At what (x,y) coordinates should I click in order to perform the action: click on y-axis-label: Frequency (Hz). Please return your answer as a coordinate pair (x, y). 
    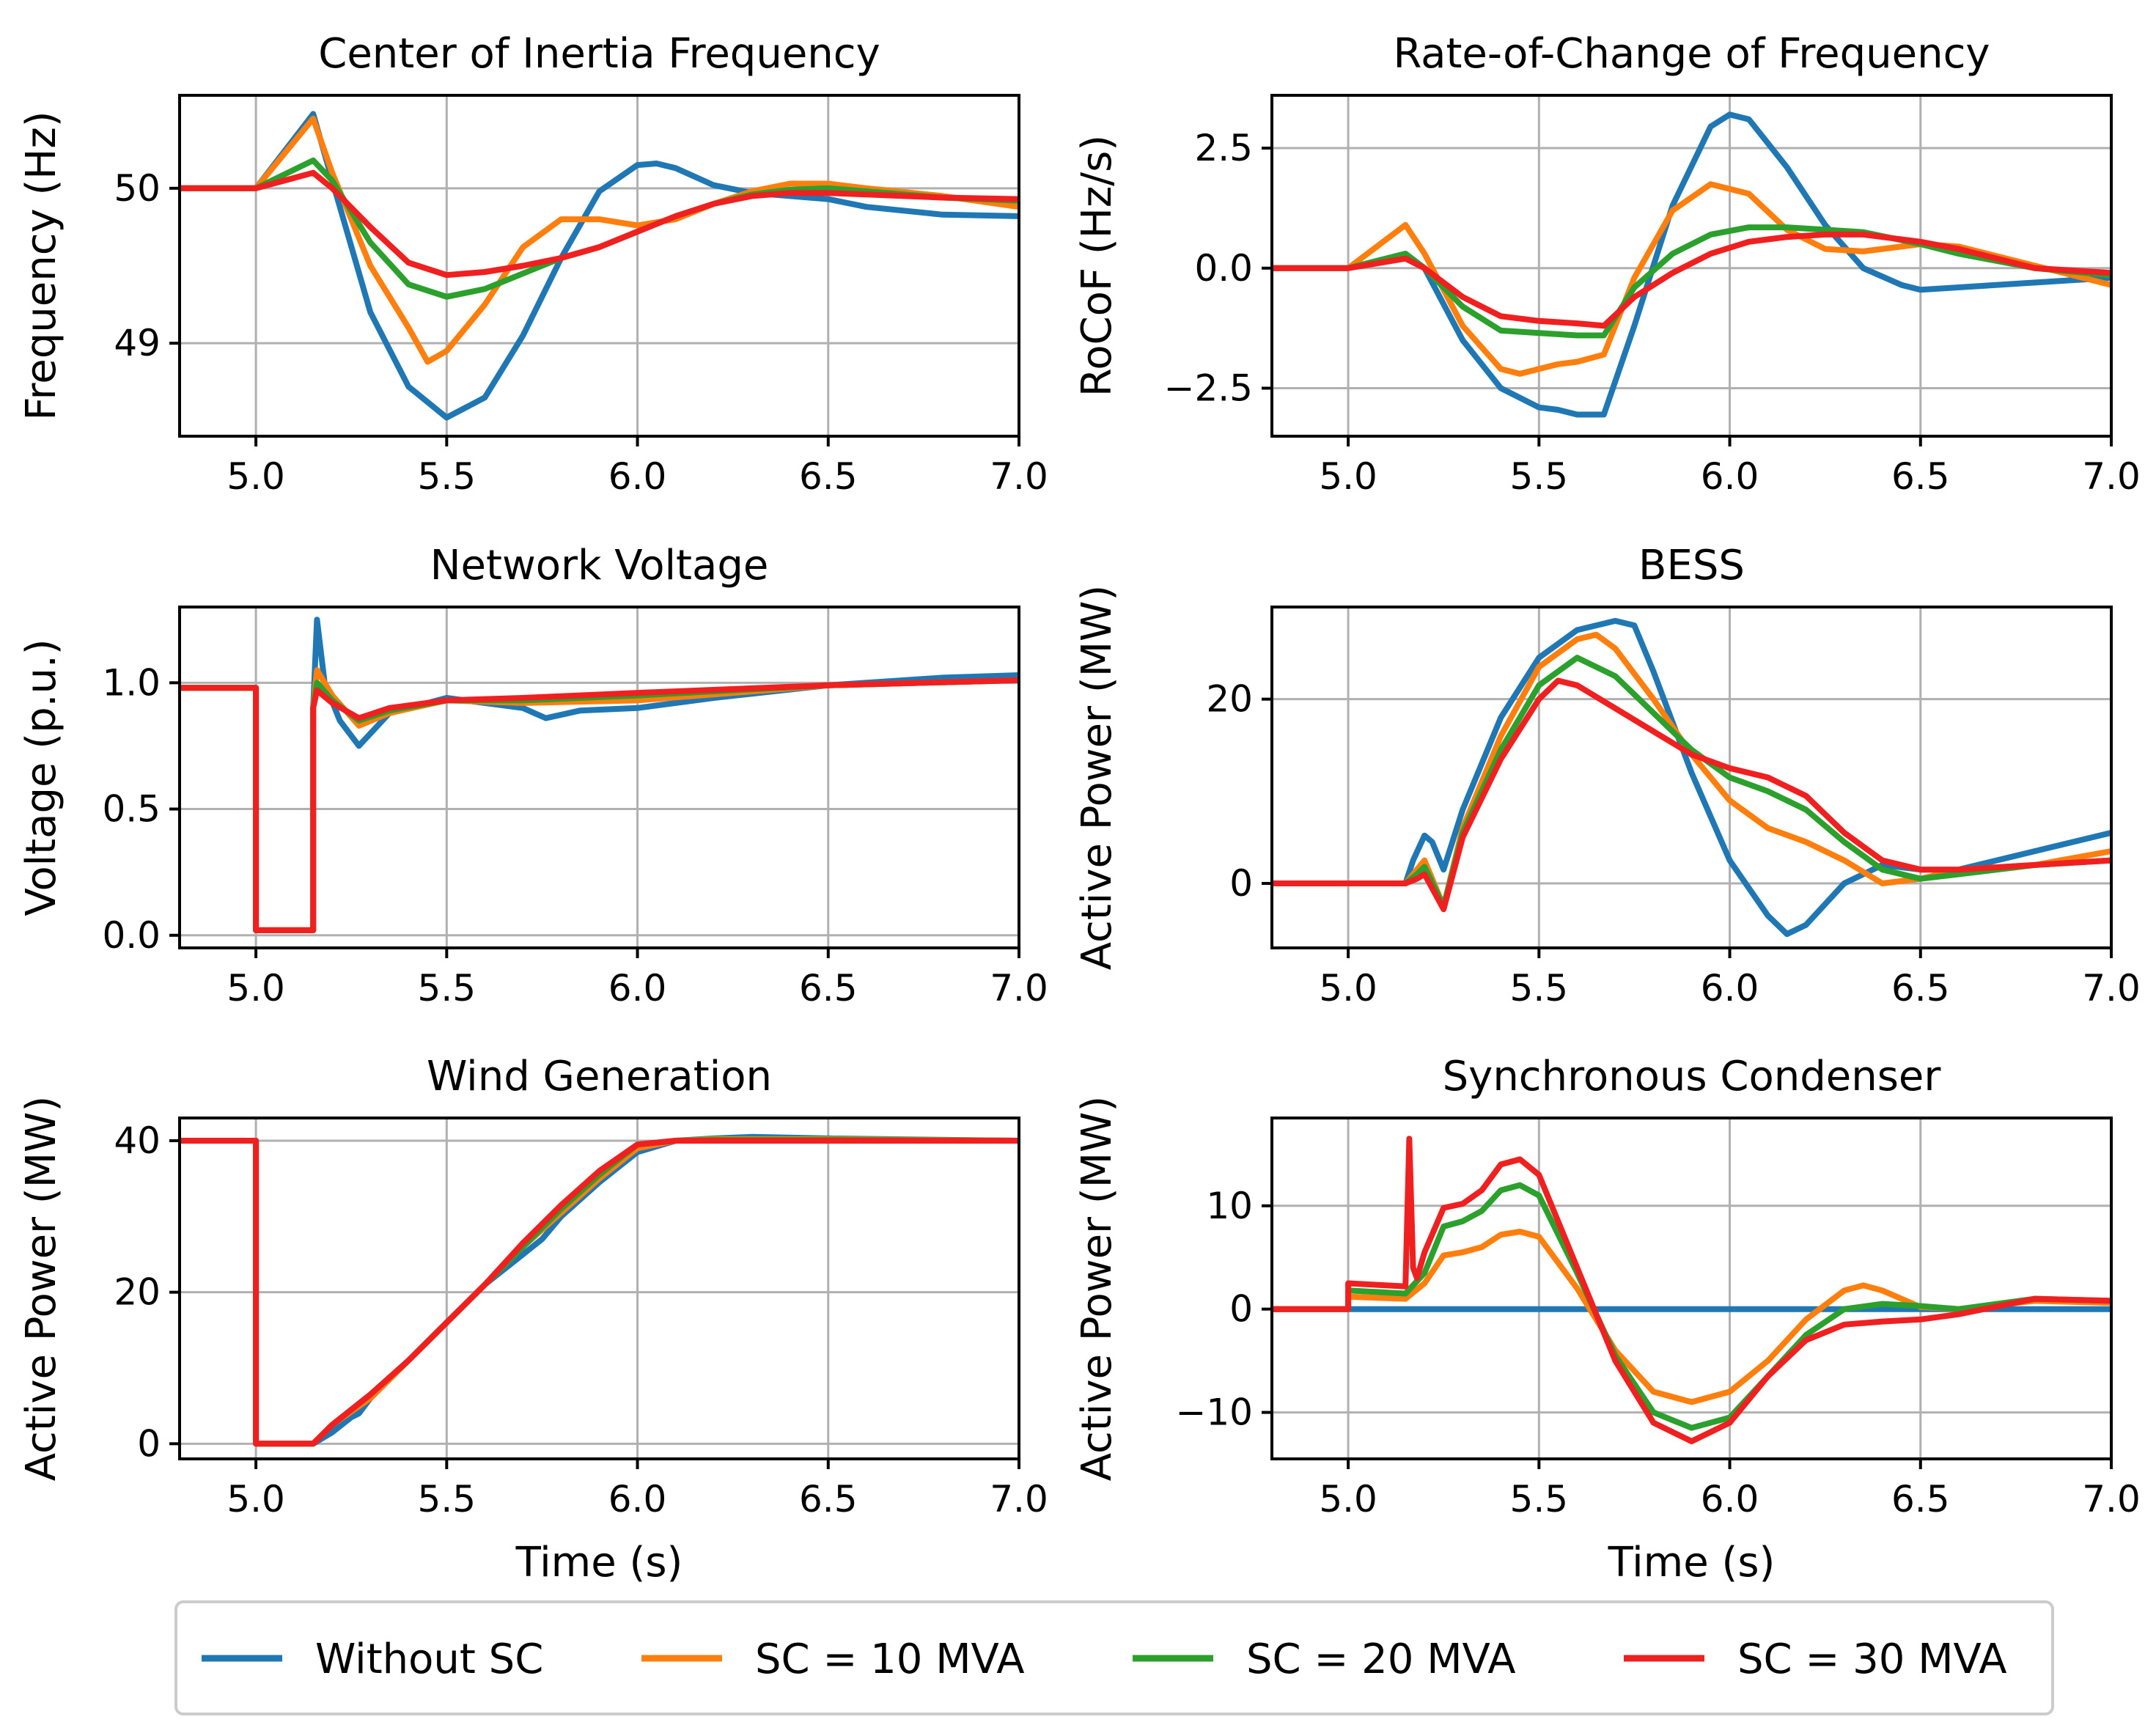
    Looking at the image, I should click on (41, 265).